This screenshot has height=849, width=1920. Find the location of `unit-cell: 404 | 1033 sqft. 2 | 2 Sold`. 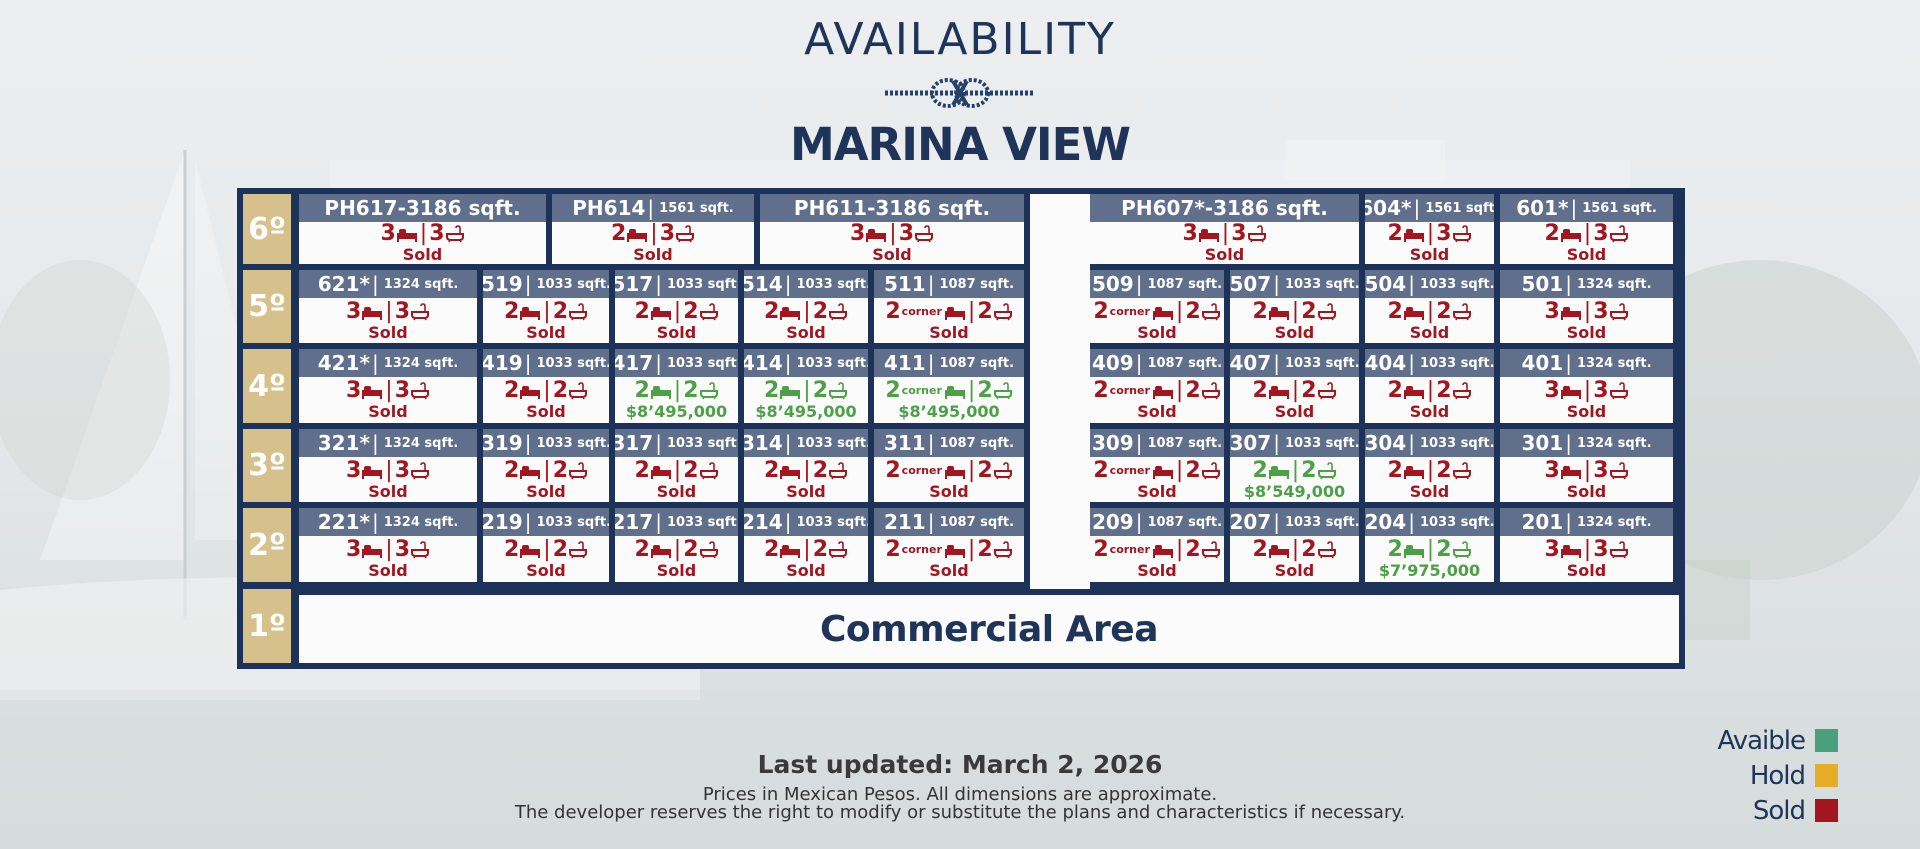

unit-cell: 404 | 1033 sqft. 2 | 2 Sold is located at coordinates (1429, 386).